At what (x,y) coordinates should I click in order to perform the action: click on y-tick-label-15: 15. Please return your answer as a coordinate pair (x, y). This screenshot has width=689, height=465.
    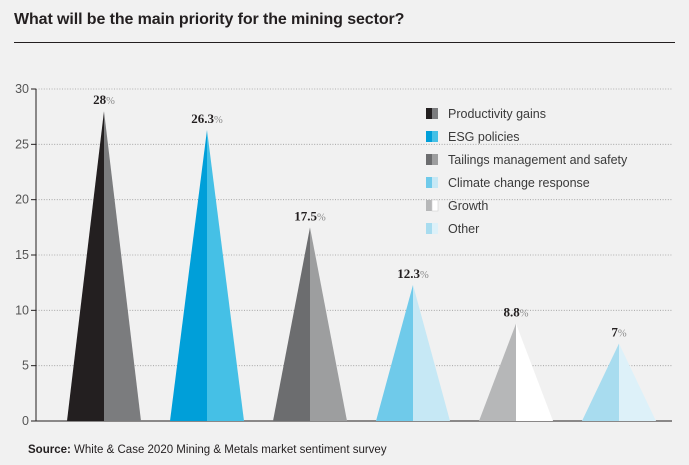
    Looking at the image, I should click on (22, 255).